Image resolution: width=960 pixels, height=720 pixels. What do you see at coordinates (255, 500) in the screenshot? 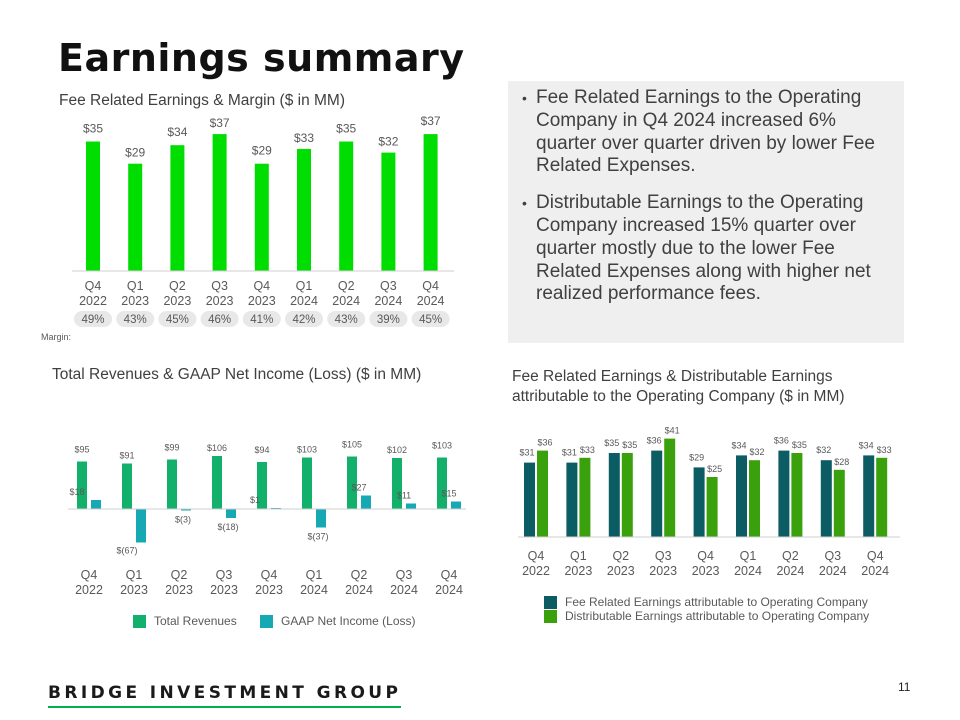
I see `net-income-value-label: $1` at bounding box center [255, 500].